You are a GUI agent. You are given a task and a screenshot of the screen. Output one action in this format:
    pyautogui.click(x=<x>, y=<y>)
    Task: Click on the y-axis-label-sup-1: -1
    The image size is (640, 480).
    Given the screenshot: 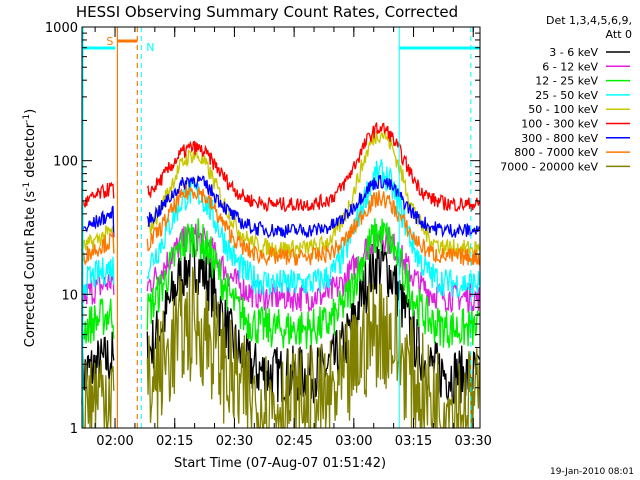 What is the action you would take?
    pyautogui.click(x=27, y=186)
    